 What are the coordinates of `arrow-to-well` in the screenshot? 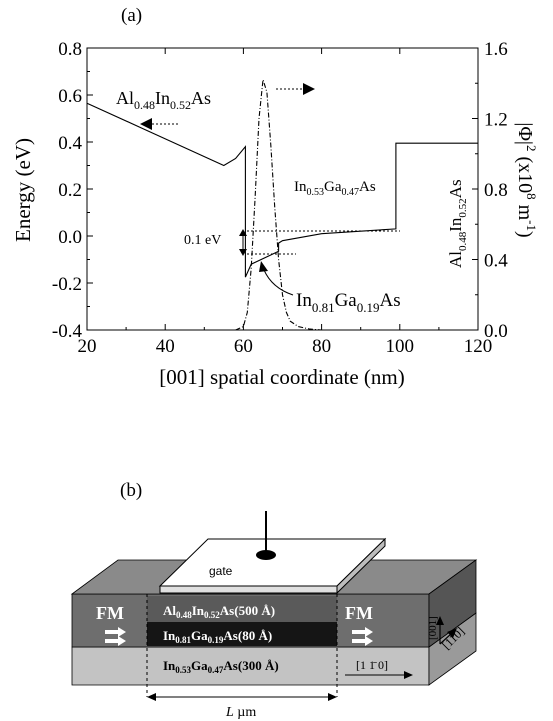 It's located at (276, 278).